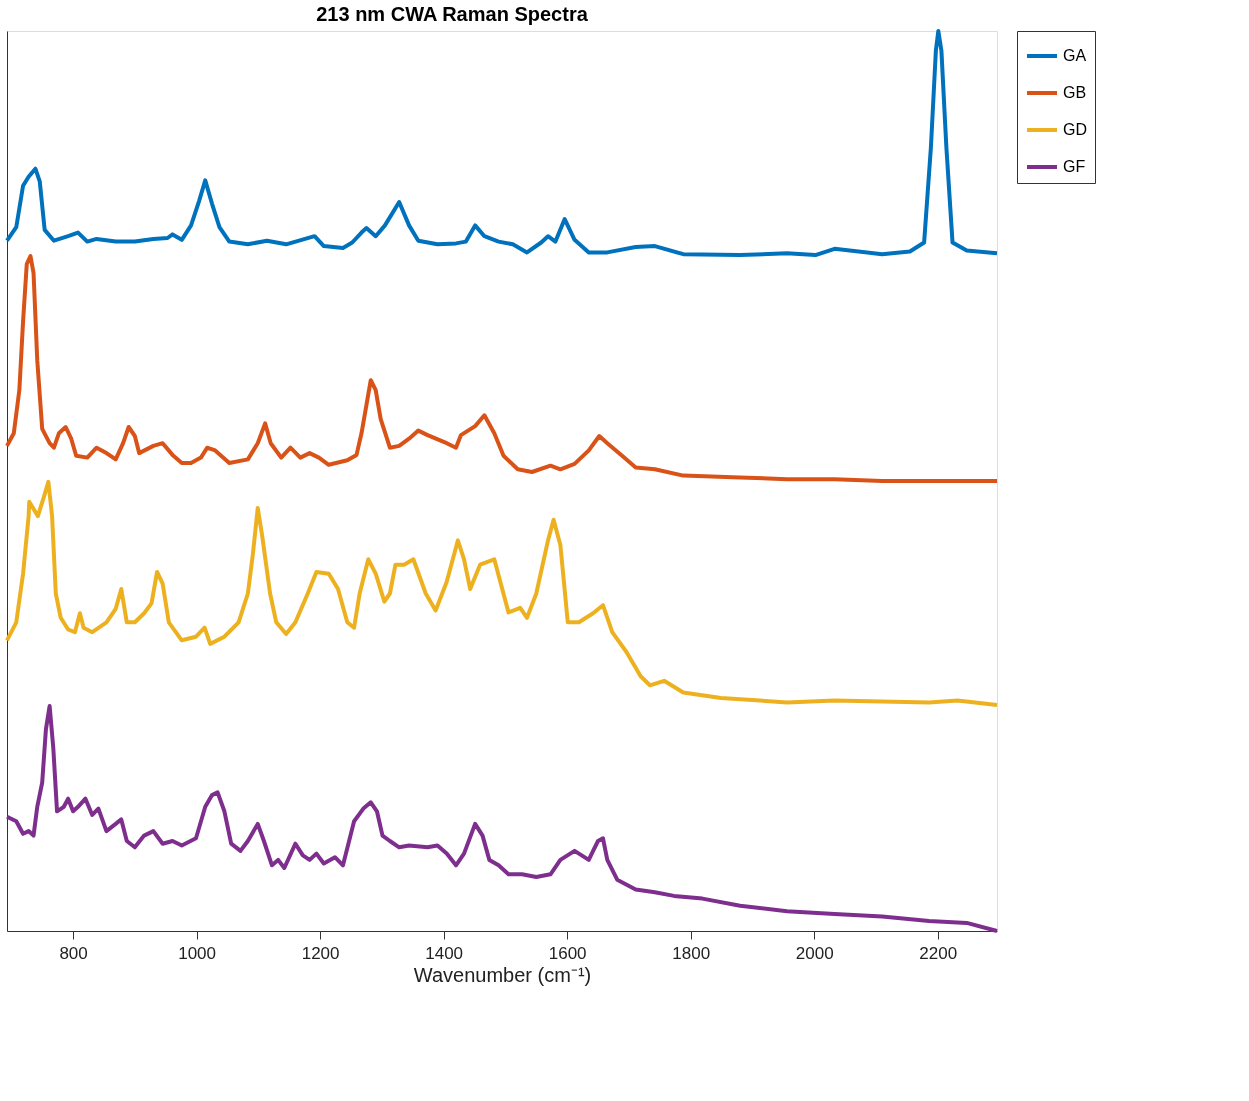  Describe the element at coordinates (197, 953) in the screenshot. I see `x-tick-label: 1000` at that location.